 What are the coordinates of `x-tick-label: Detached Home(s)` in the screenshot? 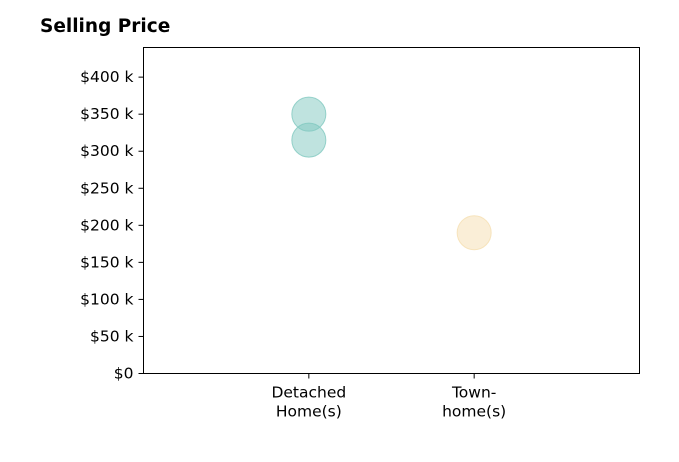 It's located at (308, 402).